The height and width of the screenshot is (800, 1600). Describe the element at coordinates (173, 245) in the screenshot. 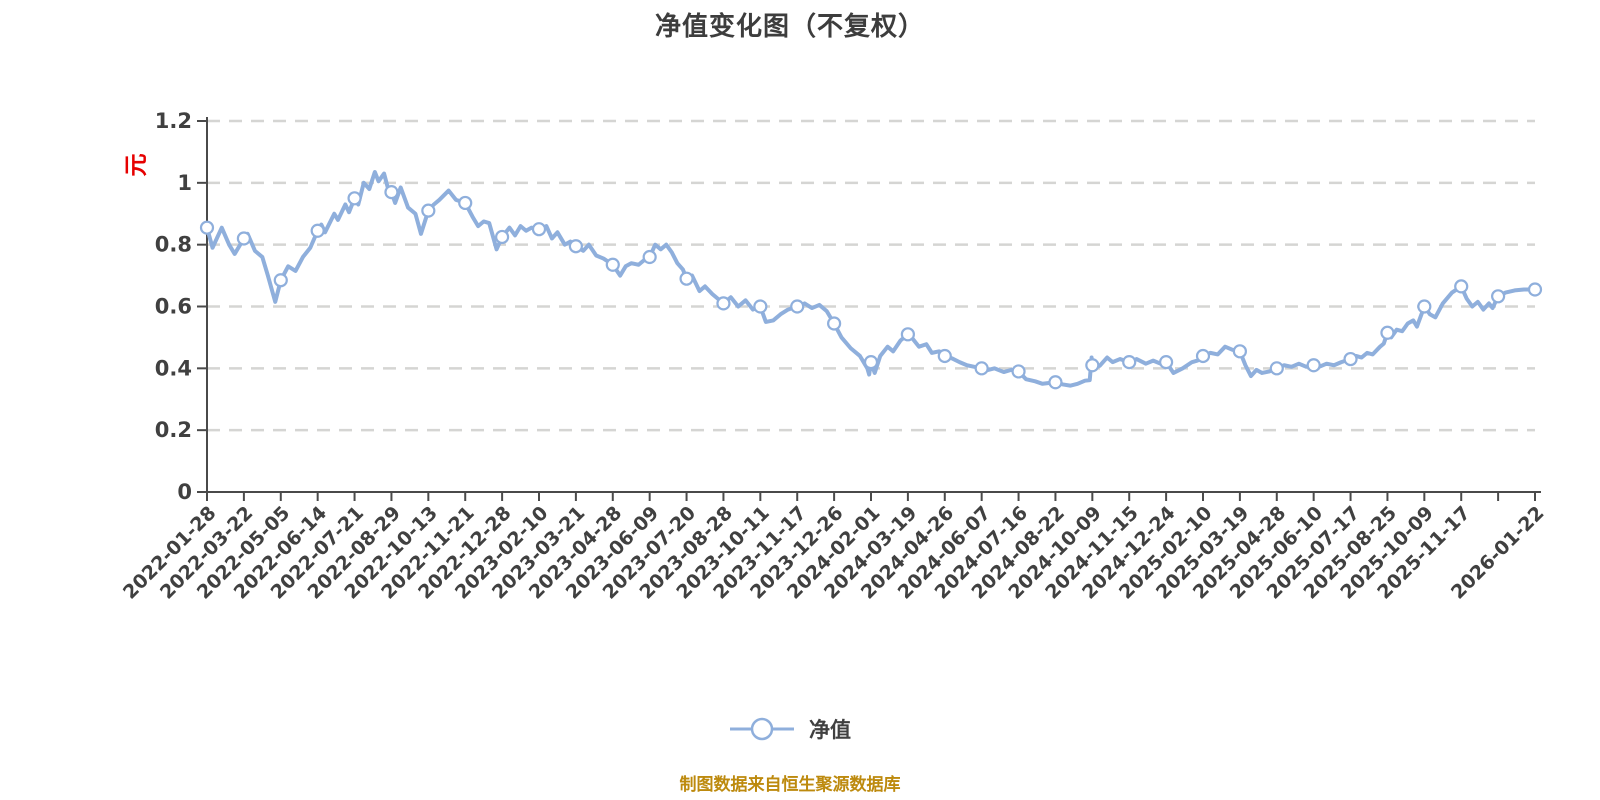

I see `y-tick-label: 0.8` at that location.